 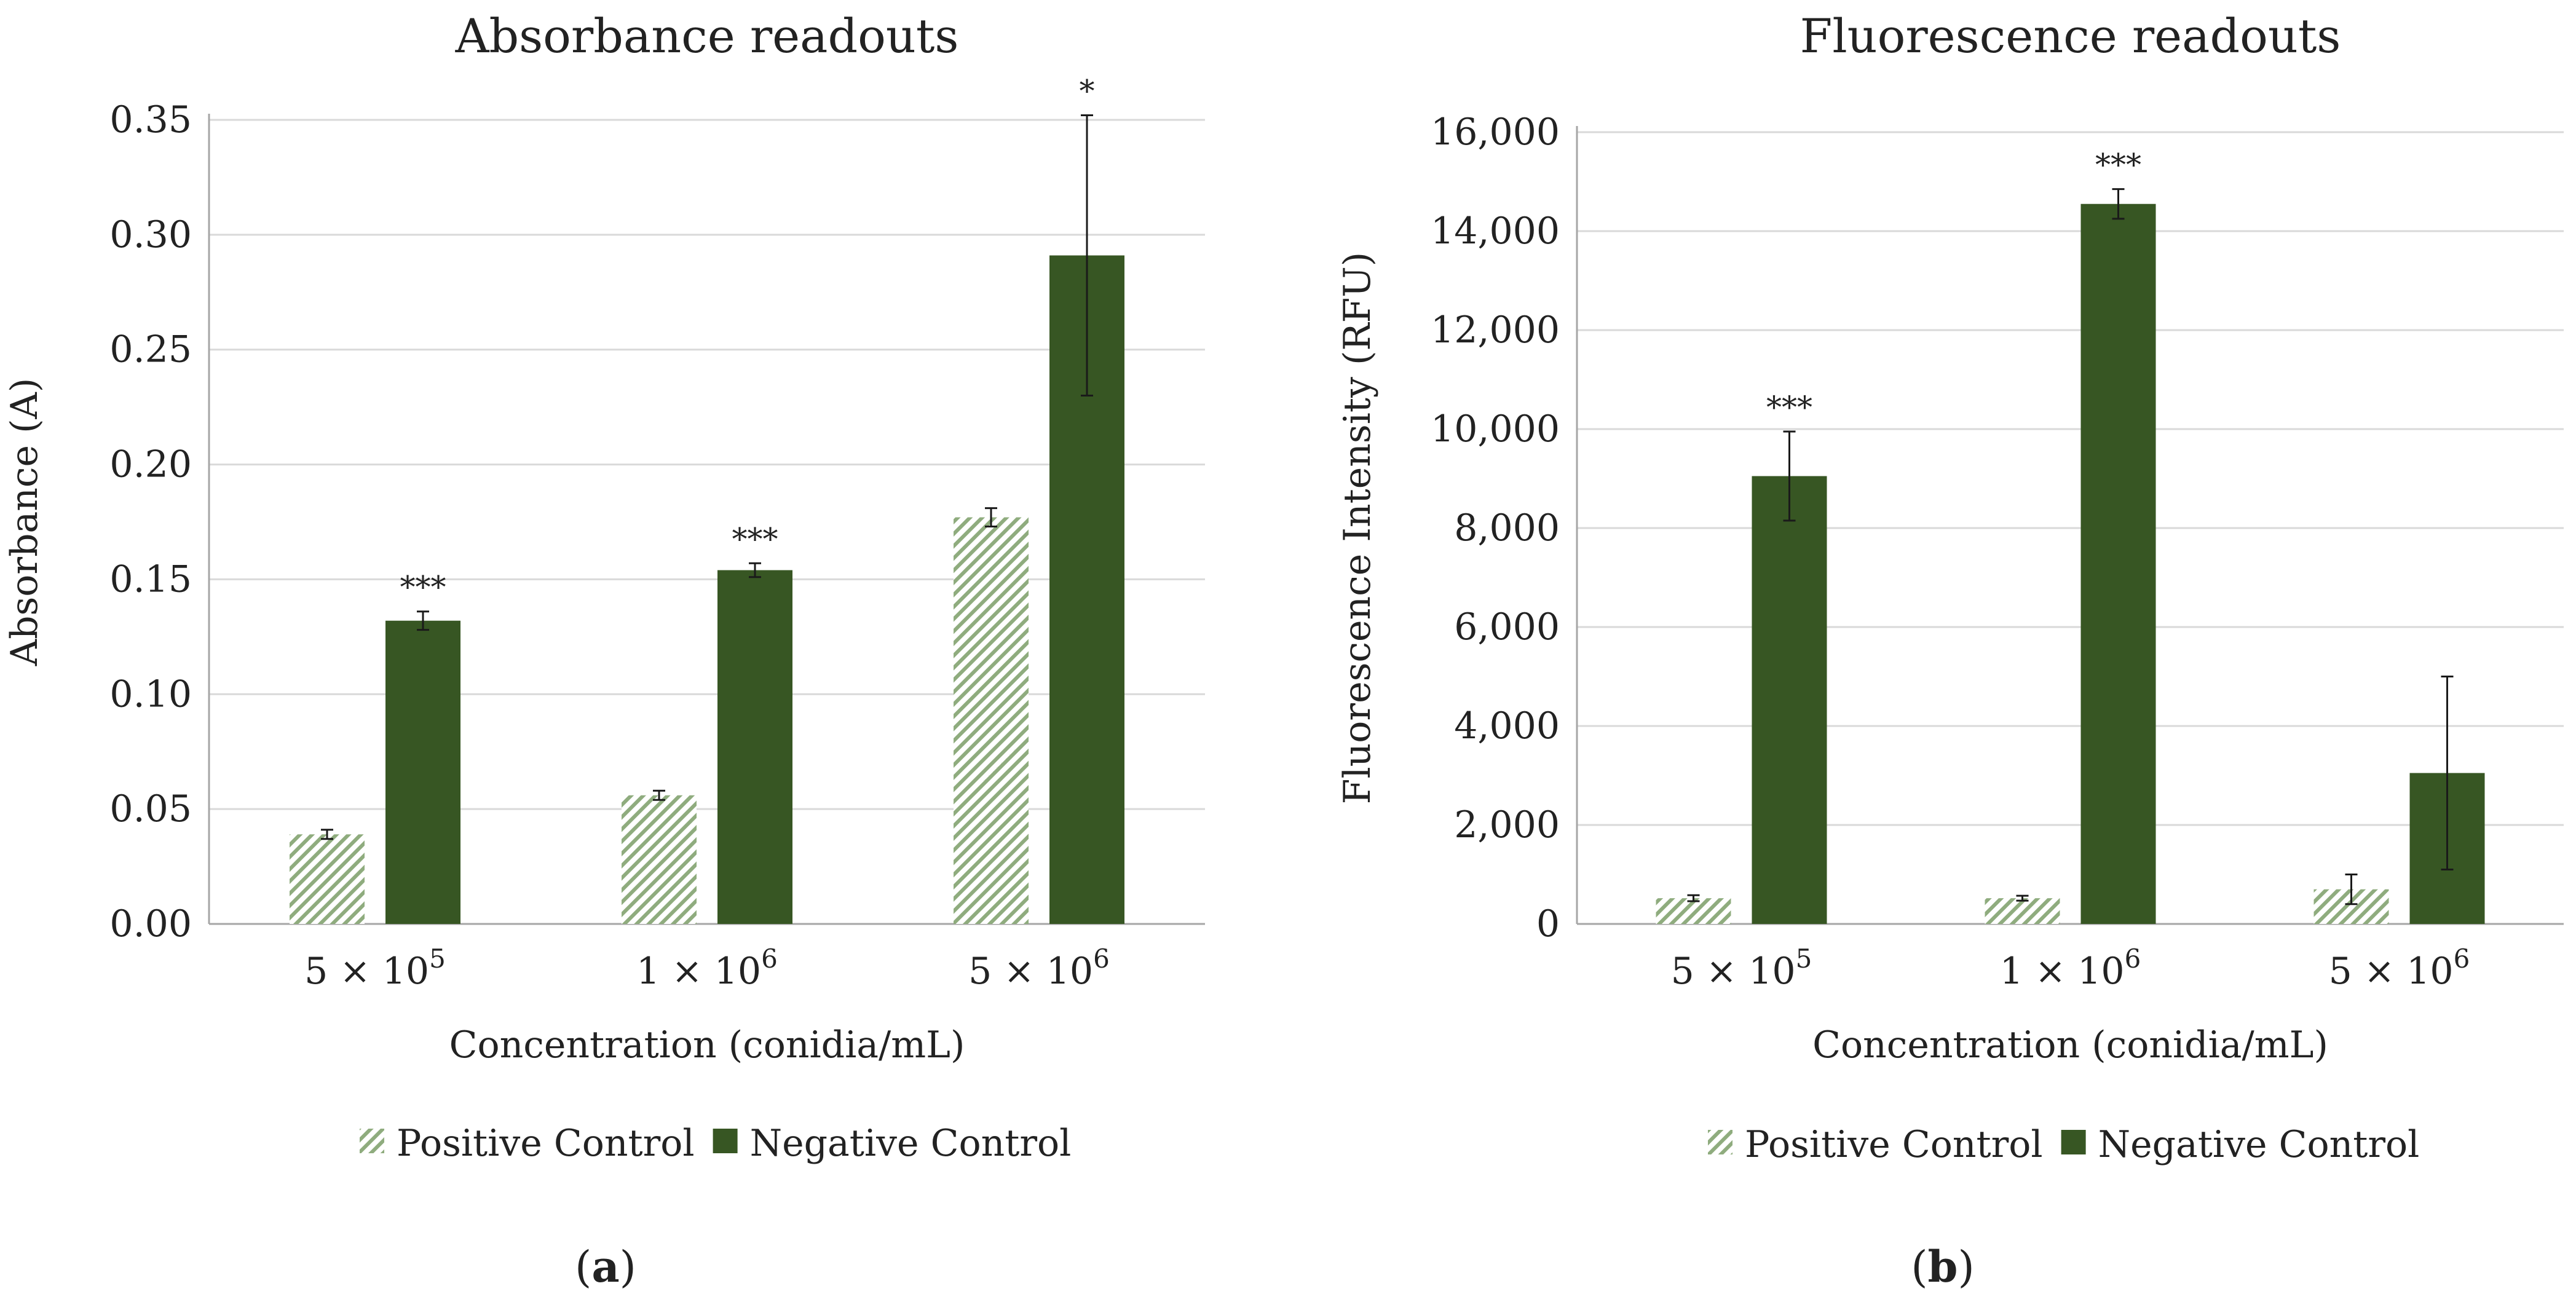 I want to click on panel-label: (a), so click(x=605, y=1266).